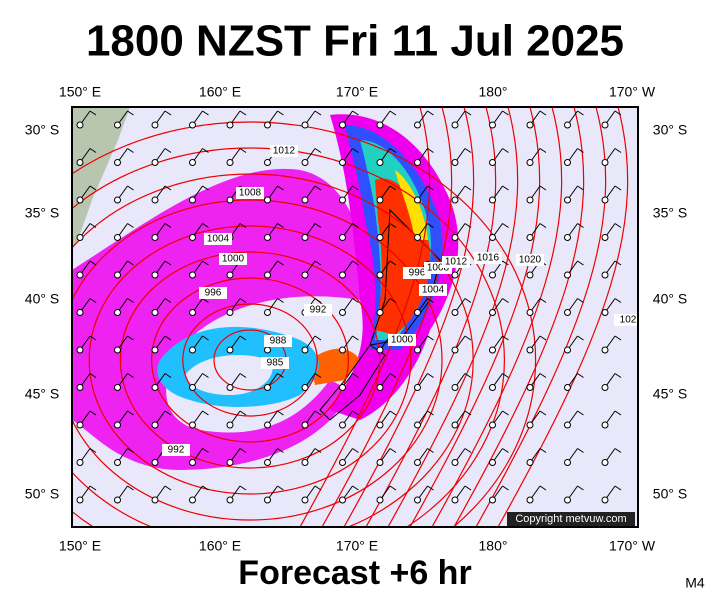  Describe the element at coordinates (670, 213) in the screenshot. I see `right-lat-label: 35° S` at that location.